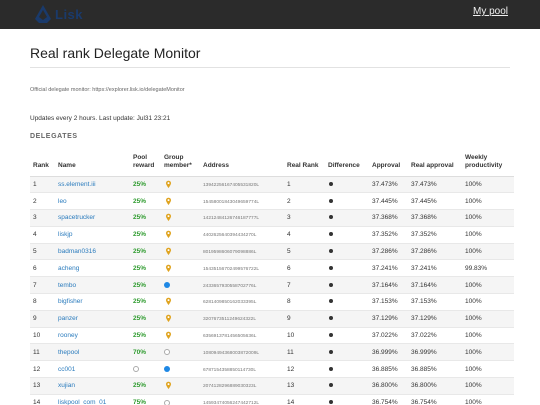 The height and width of the screenshot is (405, 540). What do you see at coordinates (42, 369) in the screenshot?
I see `rank-cell: 12` at bounding box center [42, 369].